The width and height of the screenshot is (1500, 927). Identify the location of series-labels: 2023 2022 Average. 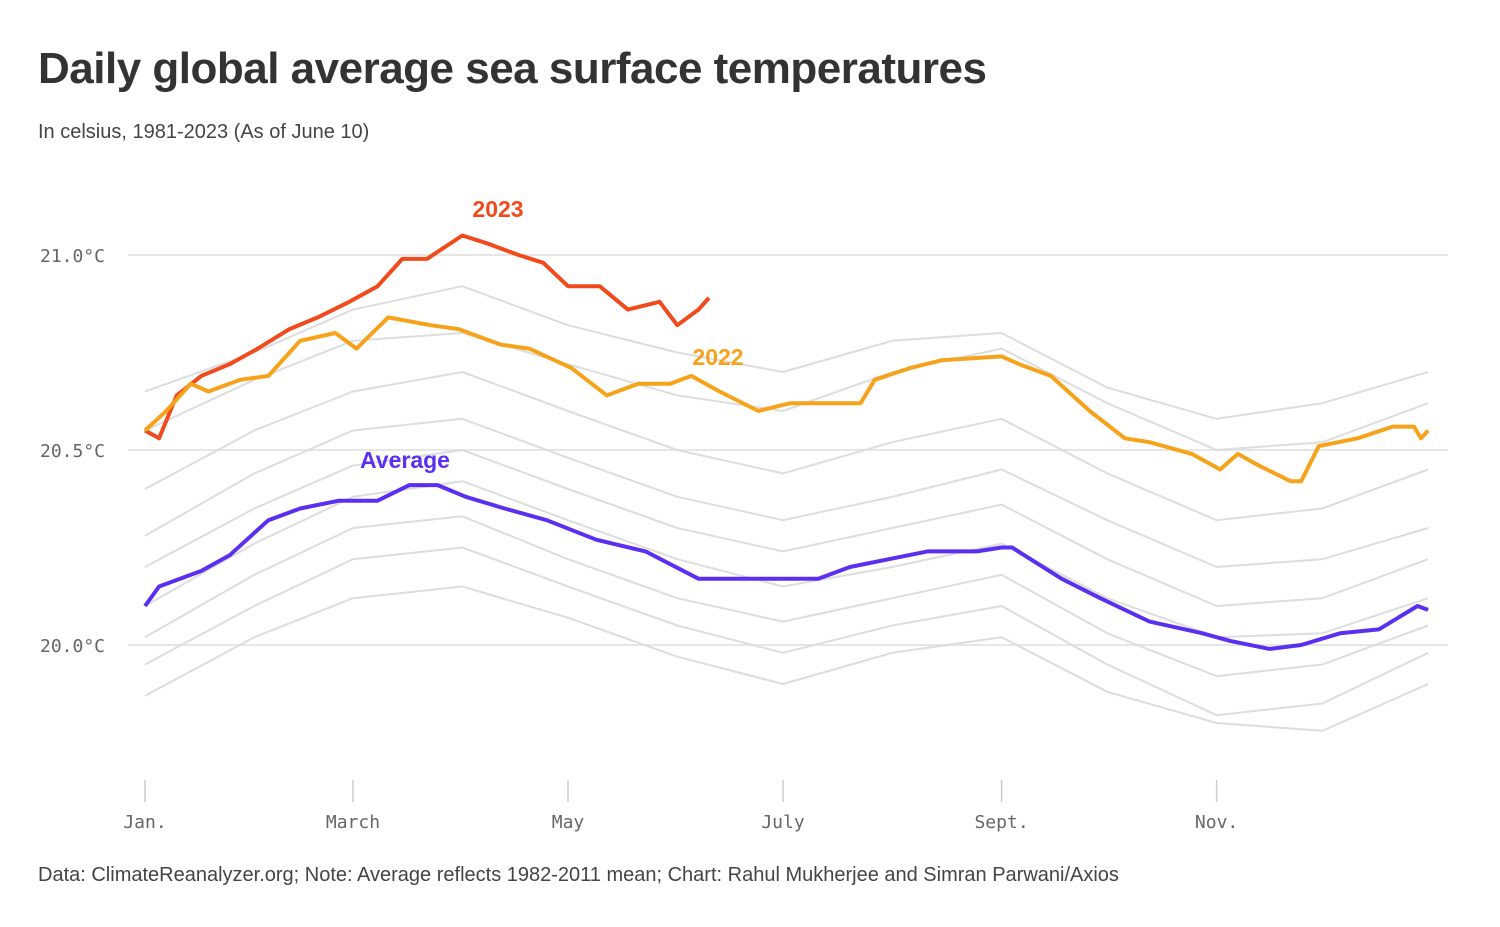
(552, 334).